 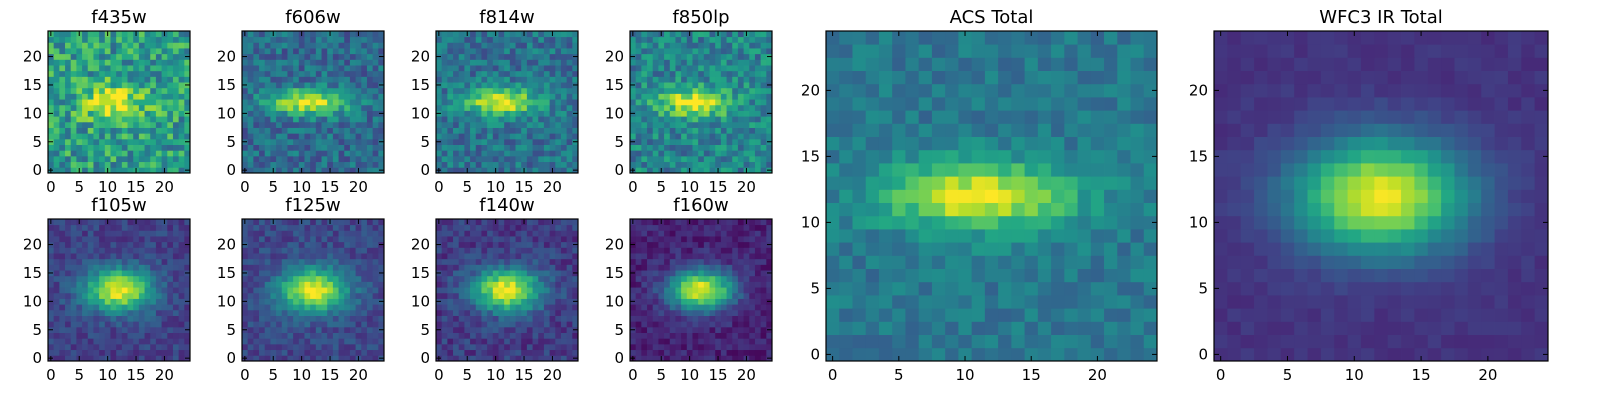 I want to click on plot-frame, so click(x=119, y=102).